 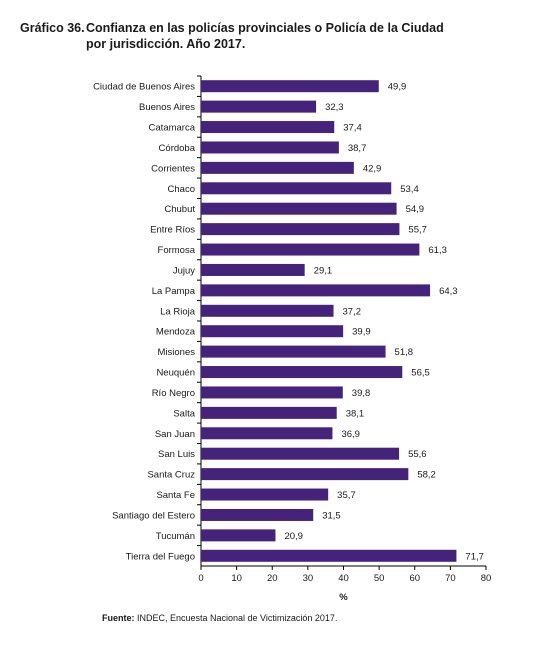 I want to click on title-line-2: por jurisdicción. Año 2017., so click(x=166, y=44).